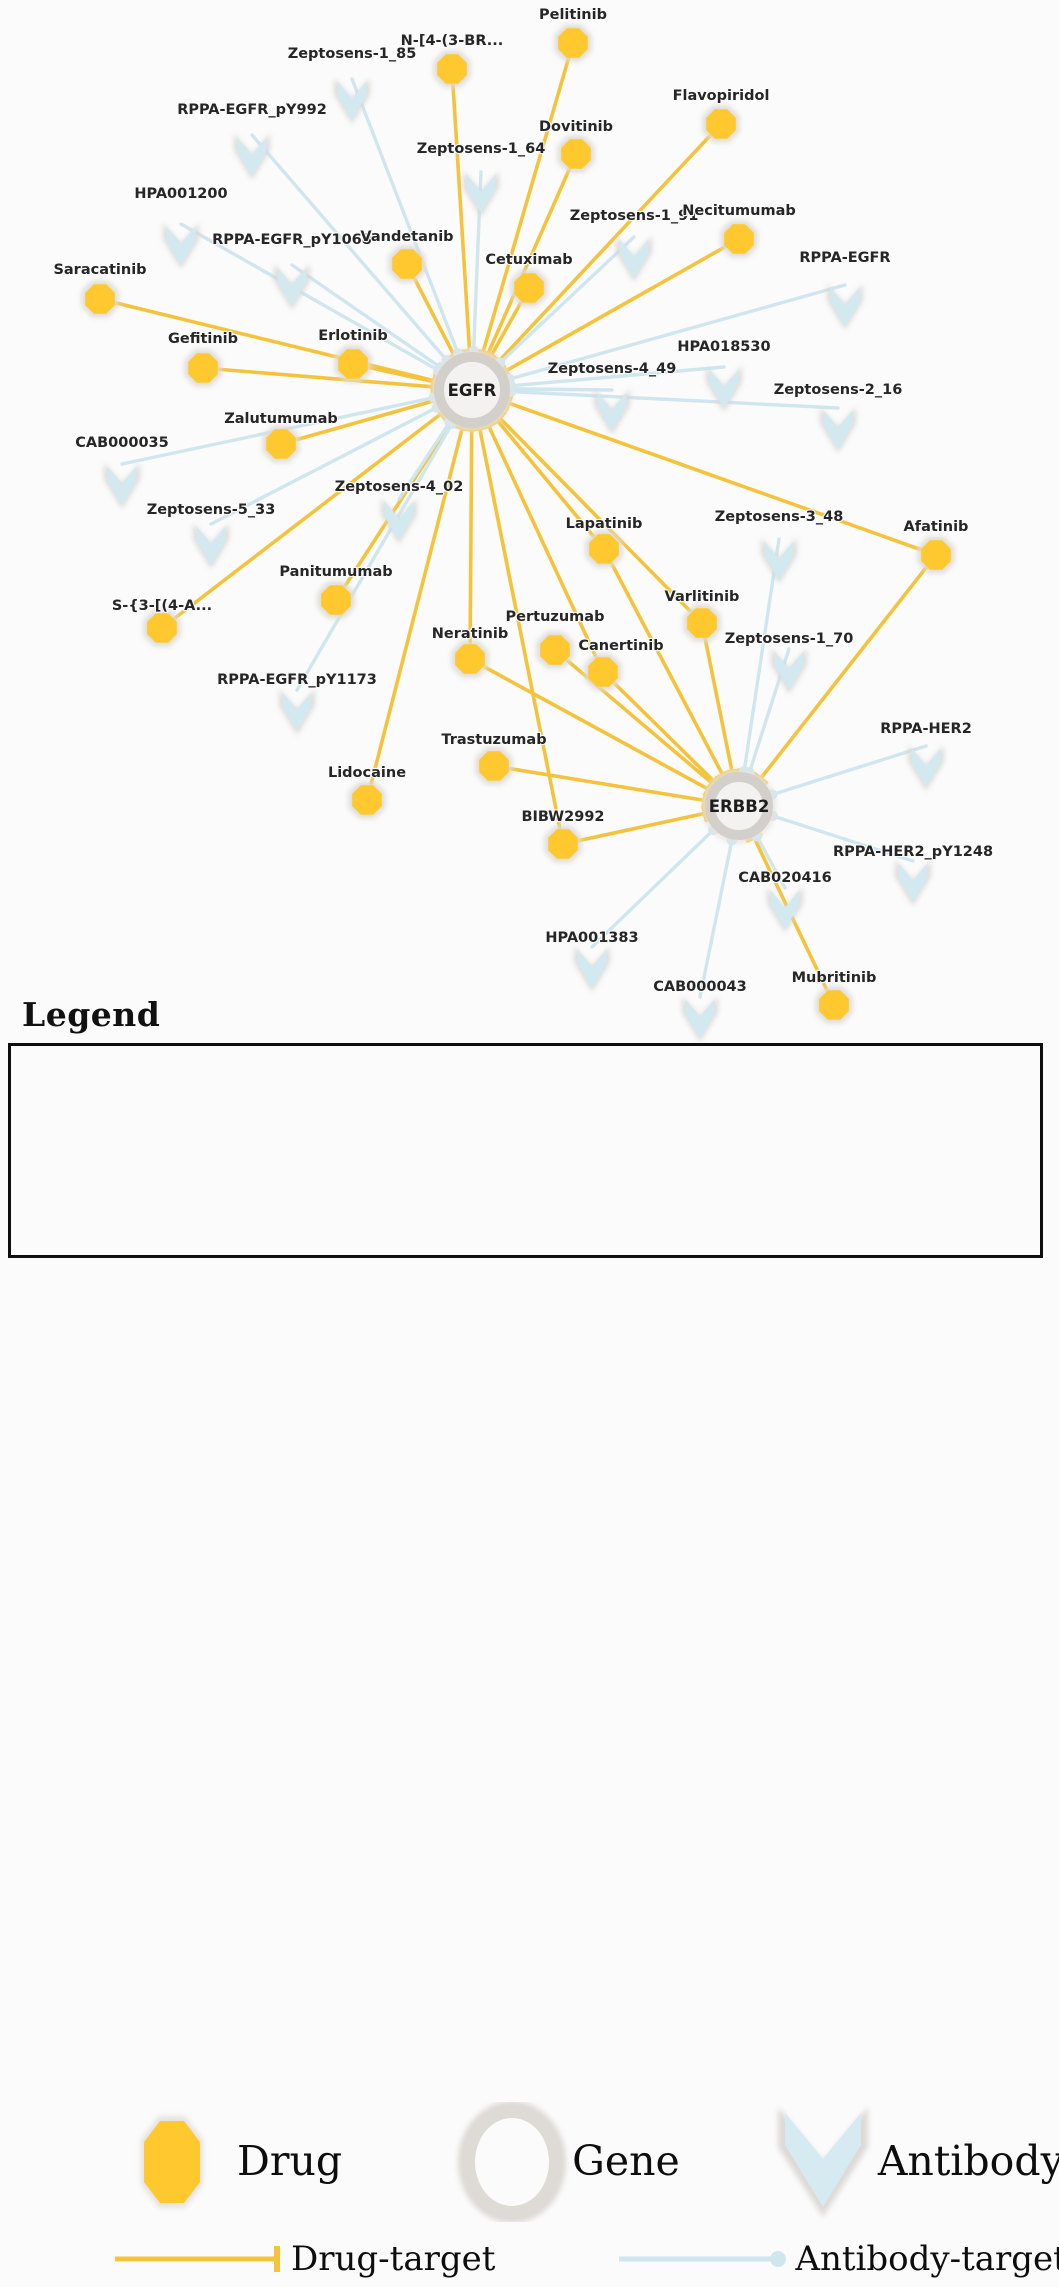  I want to click on gene-node-label: EGFR, so click(472, 390).